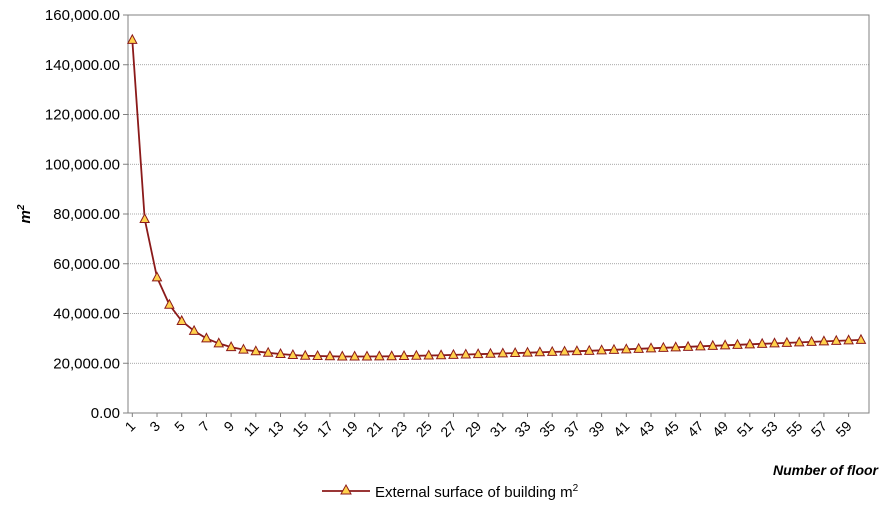  What do you see at coordinates (720, 429) in the screenshot?
I see `x-tick-label: 49` at bounding box center [720, 429].